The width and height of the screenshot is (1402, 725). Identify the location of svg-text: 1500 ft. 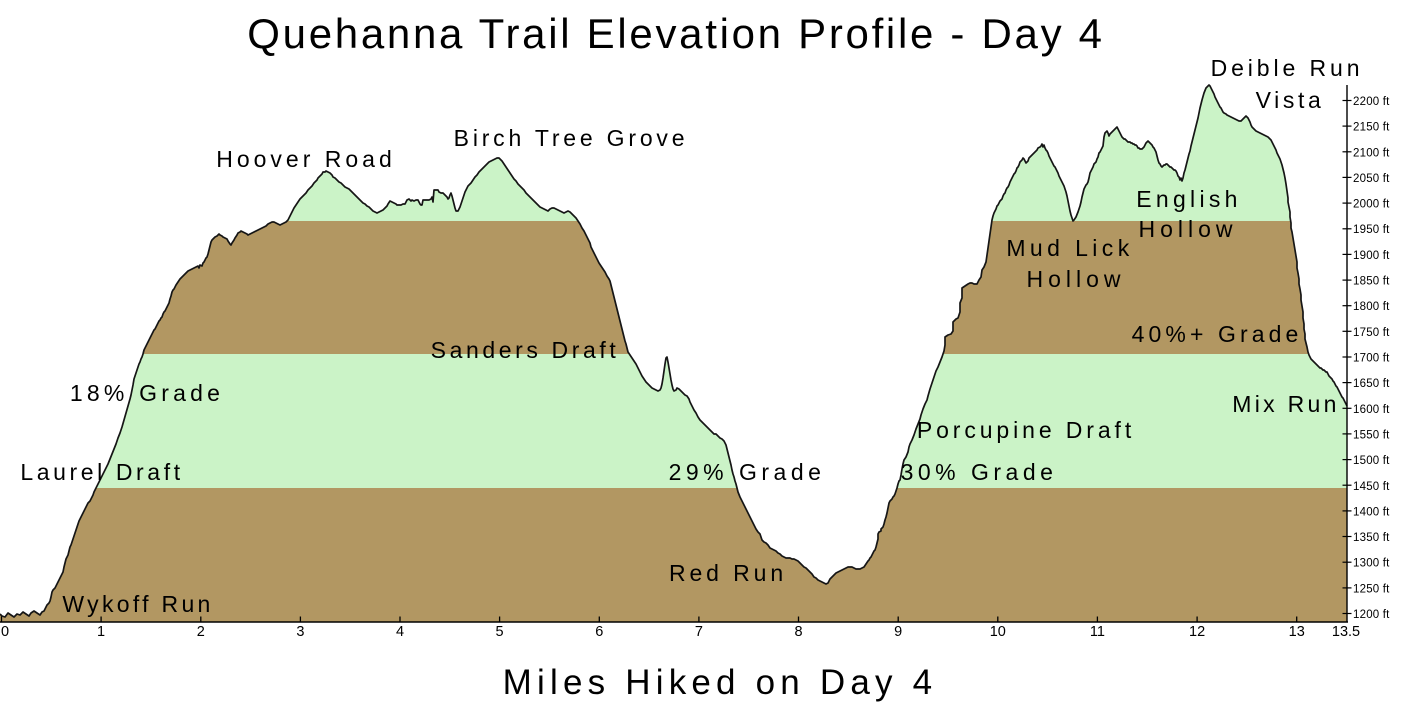
(1371, 461).